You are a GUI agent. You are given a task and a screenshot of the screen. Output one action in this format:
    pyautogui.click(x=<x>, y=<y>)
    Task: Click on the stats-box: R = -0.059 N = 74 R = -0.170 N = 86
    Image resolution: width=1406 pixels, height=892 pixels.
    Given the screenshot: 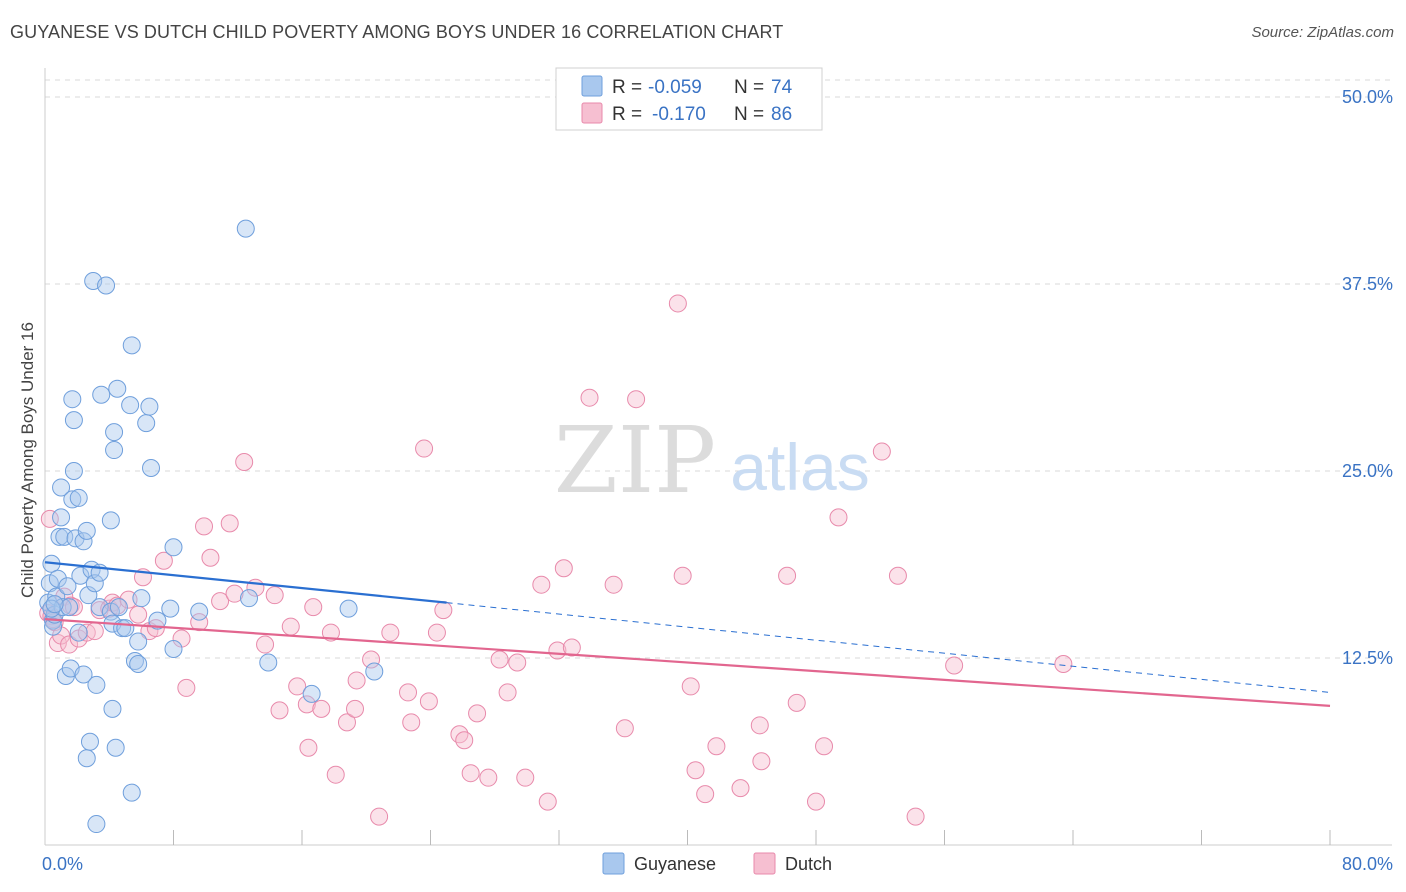 What is the action you would take?
    pyautogui.click(x=689, y=99)
    